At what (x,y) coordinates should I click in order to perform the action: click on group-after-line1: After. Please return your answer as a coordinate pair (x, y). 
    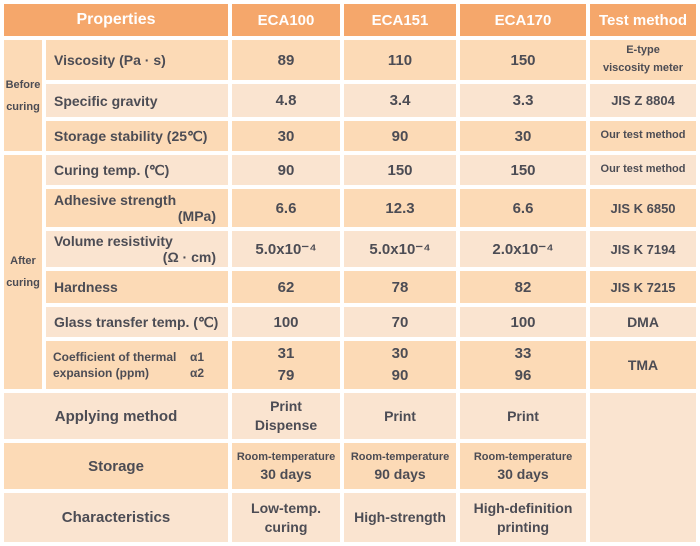
    Looking at the image, I should click on (23, 261).